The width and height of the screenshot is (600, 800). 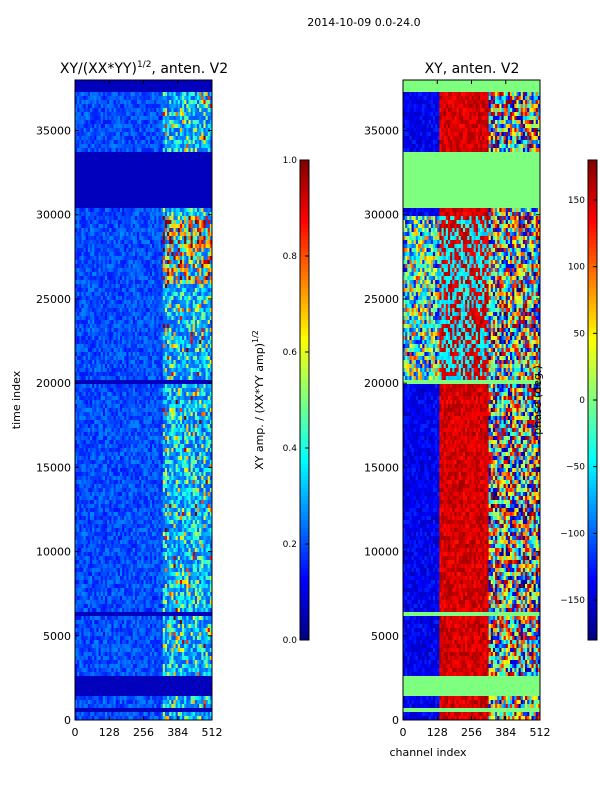 I want to click on colorbar-tick-label: 0.6, so click(x=290, y=353).